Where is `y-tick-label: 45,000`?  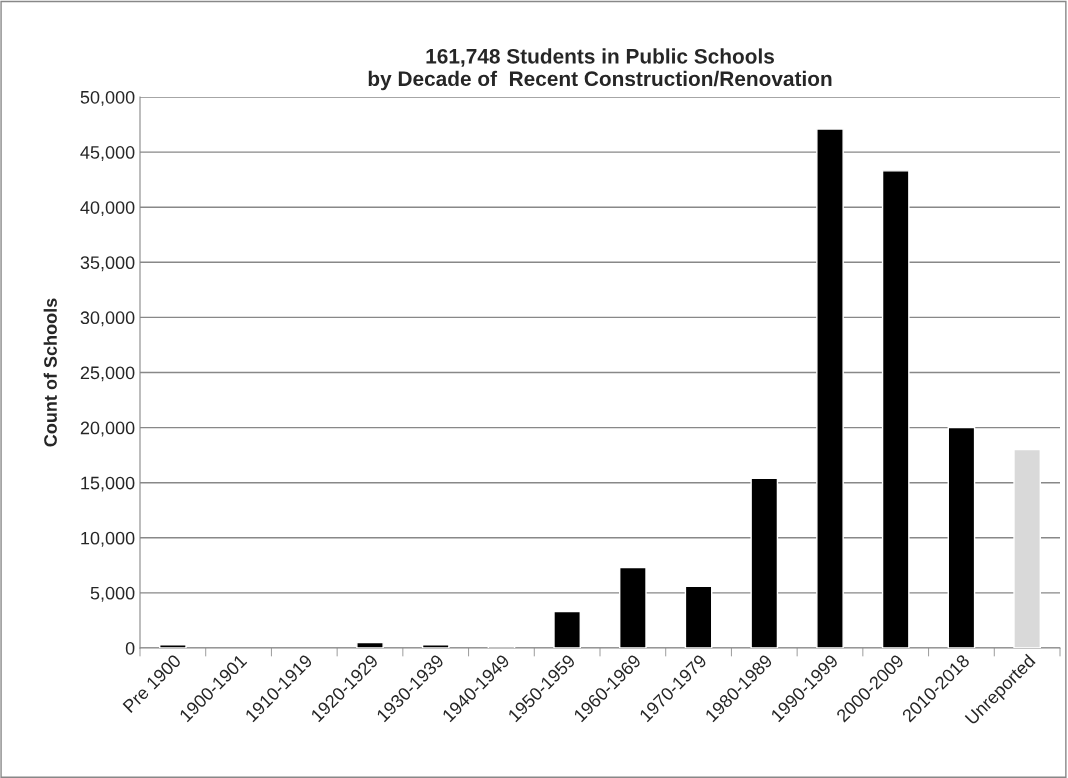 y-tick-label: 45,000 is located at coordinates (107, 153).